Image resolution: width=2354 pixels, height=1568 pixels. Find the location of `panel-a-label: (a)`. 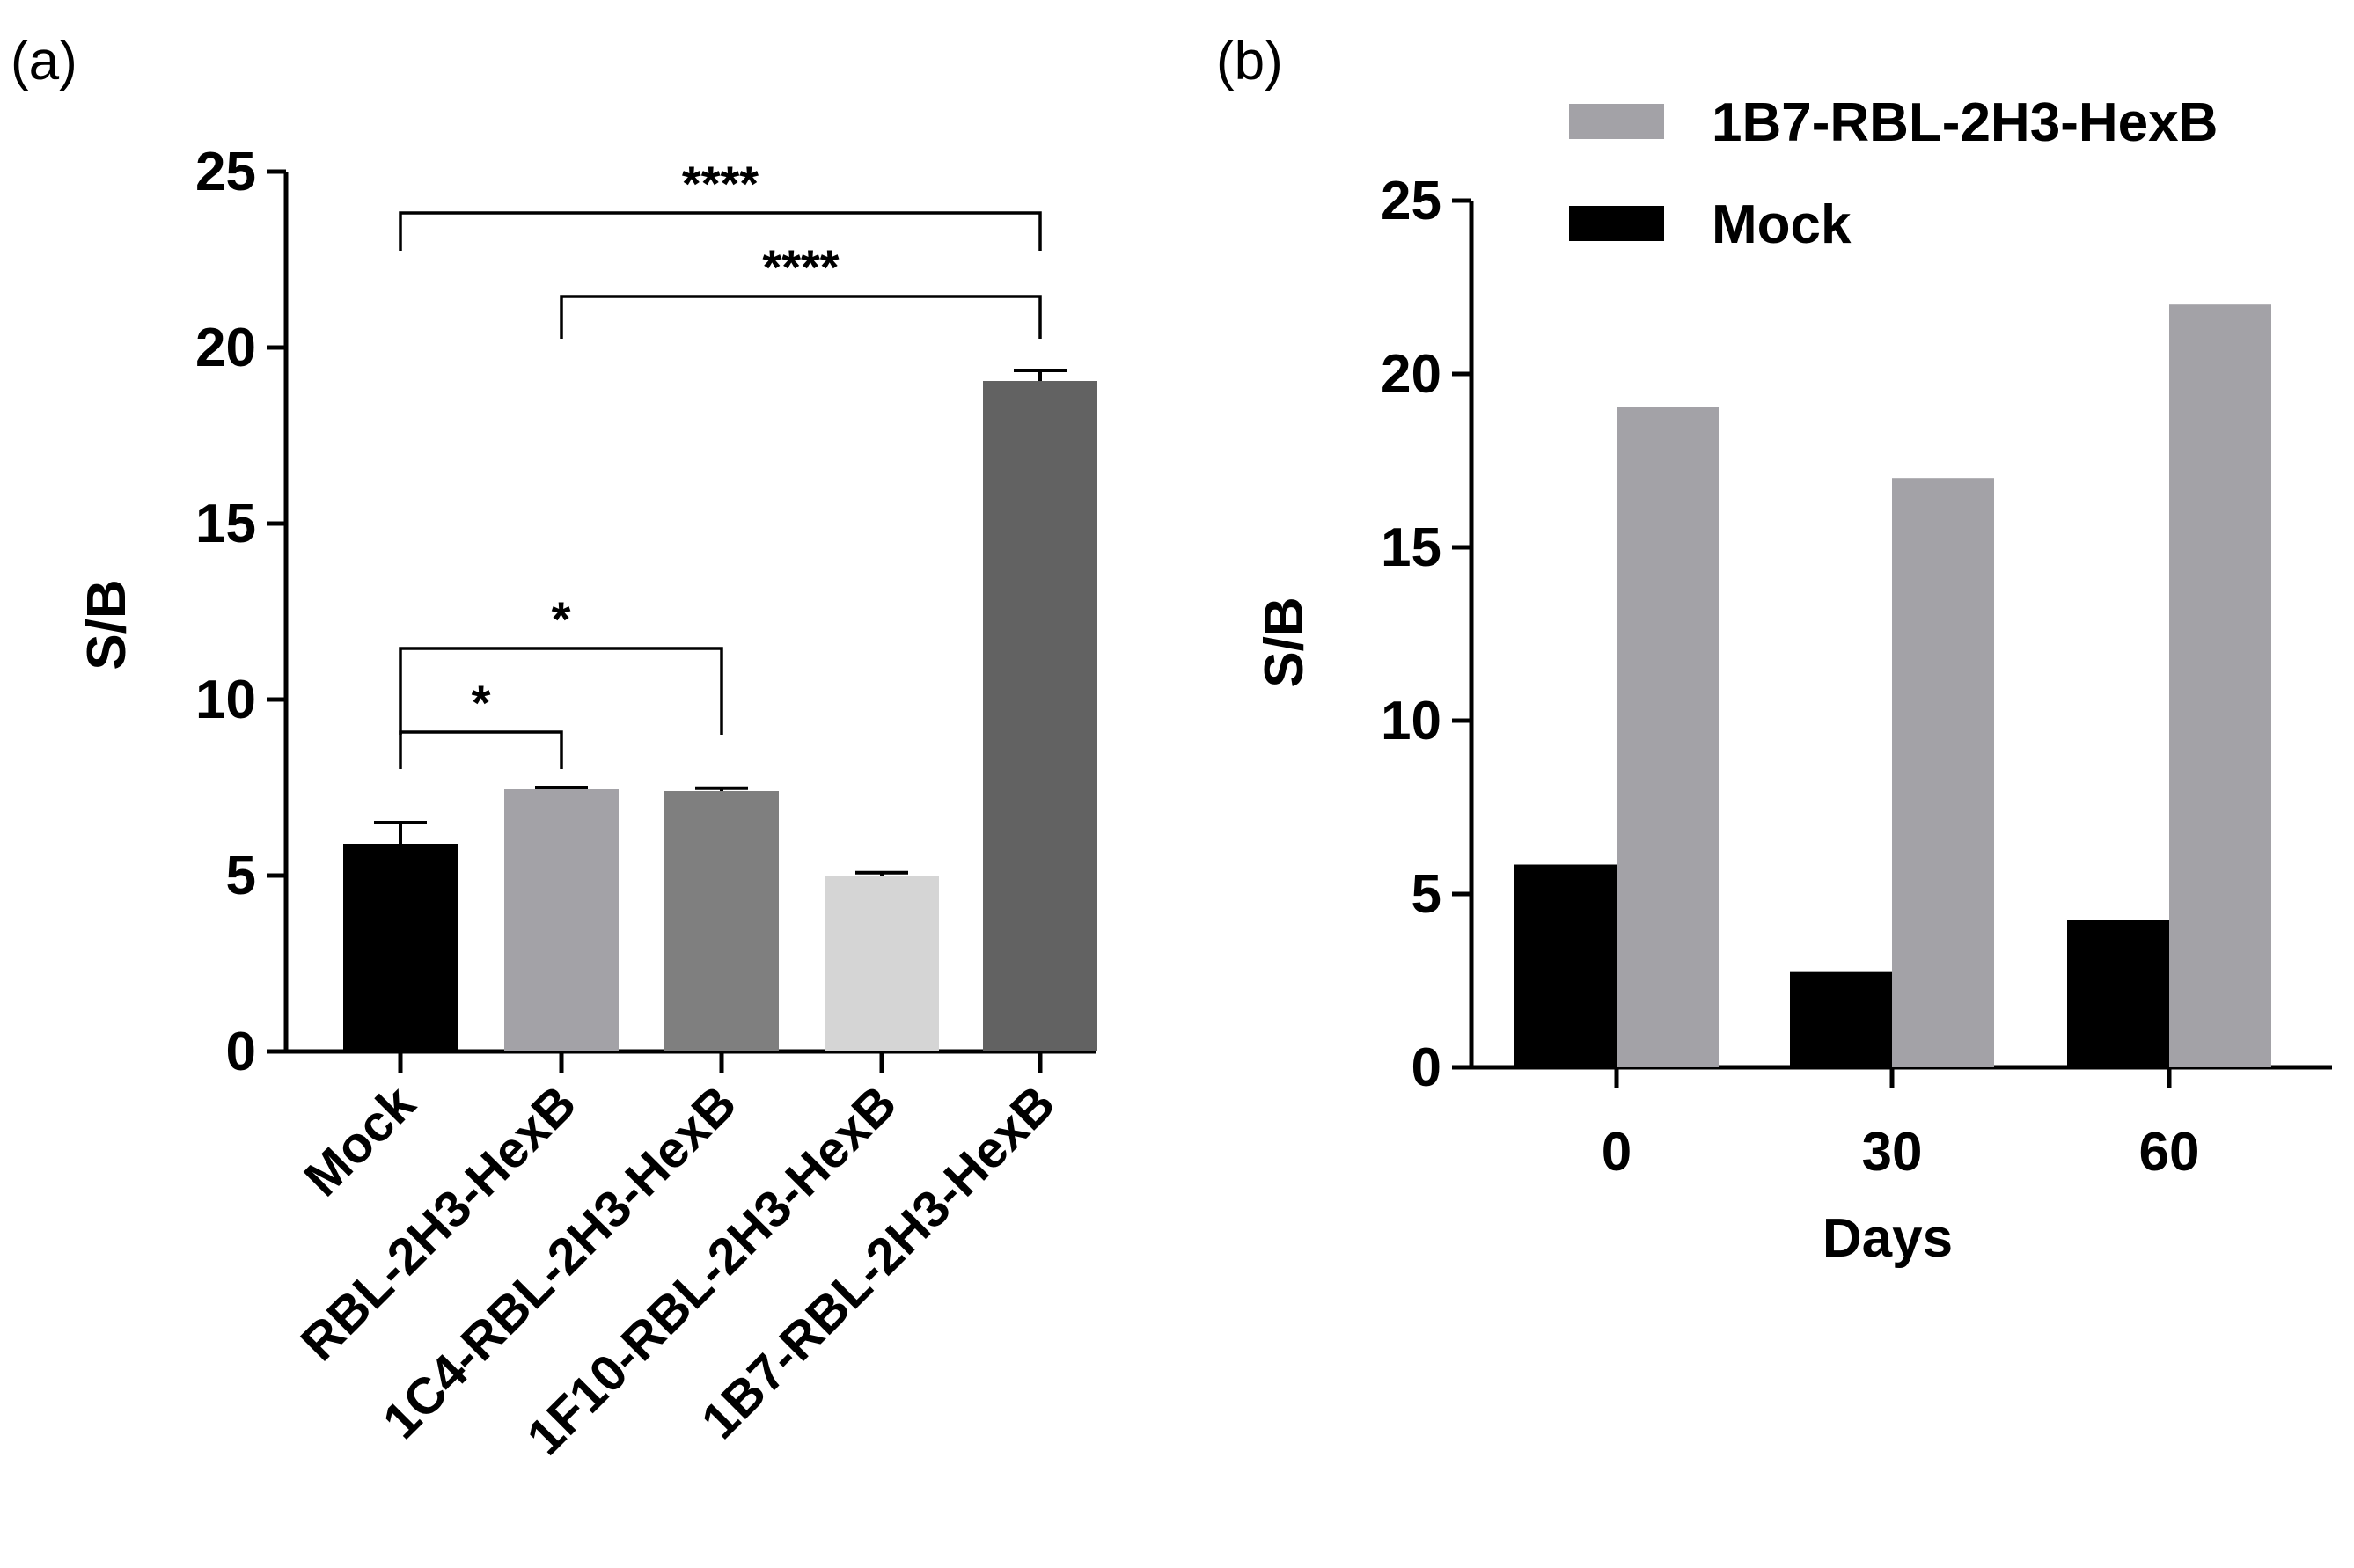

panel-a-label: (a) is located at coordinates (44, 61).